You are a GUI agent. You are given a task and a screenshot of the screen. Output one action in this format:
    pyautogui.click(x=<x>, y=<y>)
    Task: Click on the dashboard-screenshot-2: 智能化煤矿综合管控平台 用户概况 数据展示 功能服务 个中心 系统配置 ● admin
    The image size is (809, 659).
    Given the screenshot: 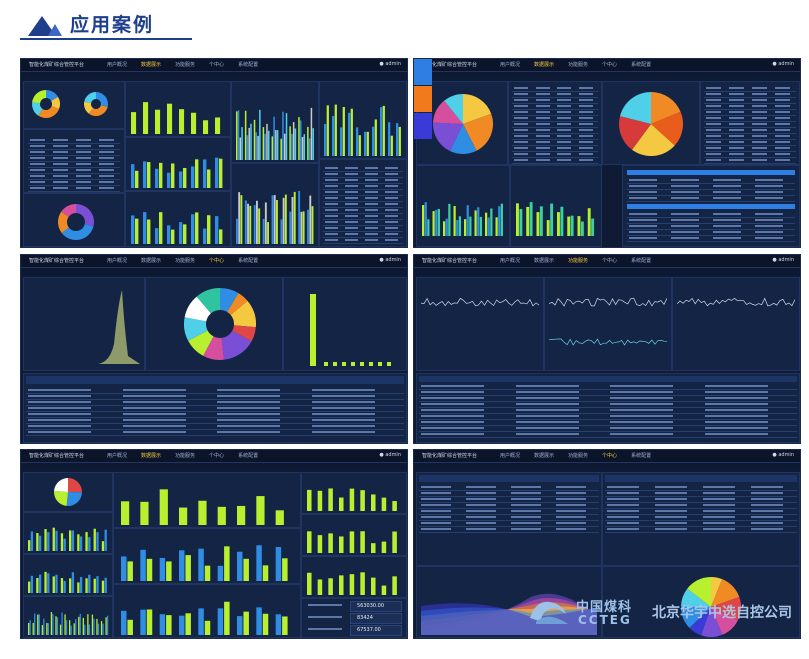 What is the action you would take?
    pyautogui.click(x=607, y=153)
    